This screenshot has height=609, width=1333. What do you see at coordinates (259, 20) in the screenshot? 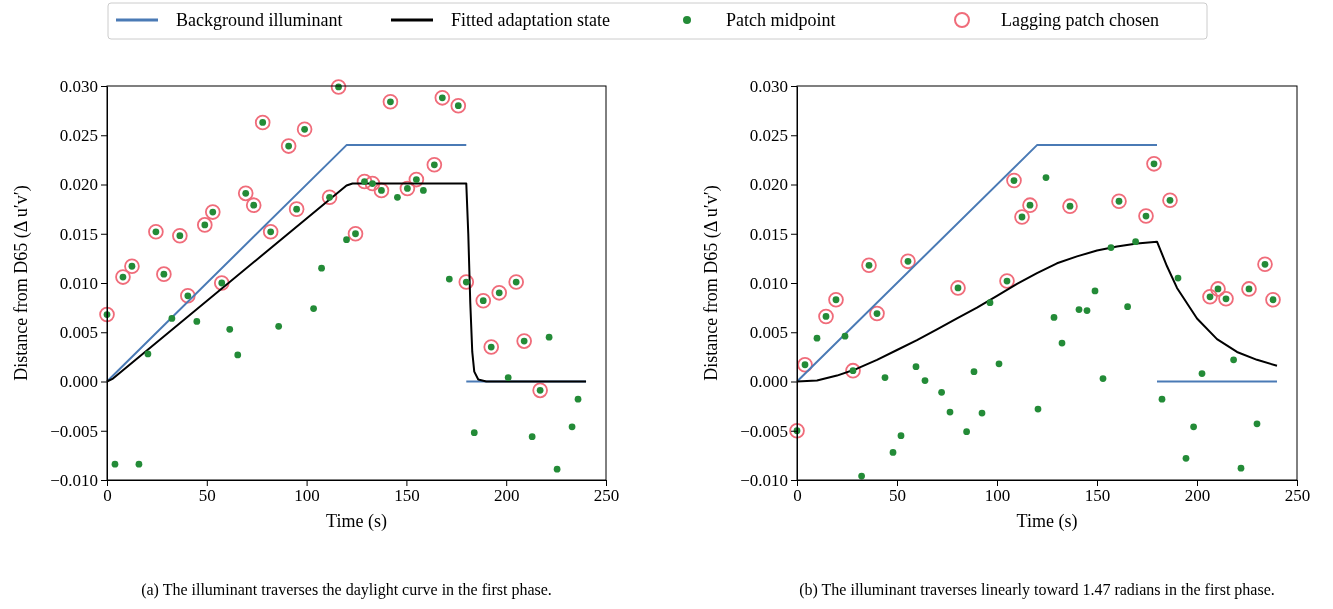
I see `legend-label: Background illuminant` at bounding box center [259, 20].